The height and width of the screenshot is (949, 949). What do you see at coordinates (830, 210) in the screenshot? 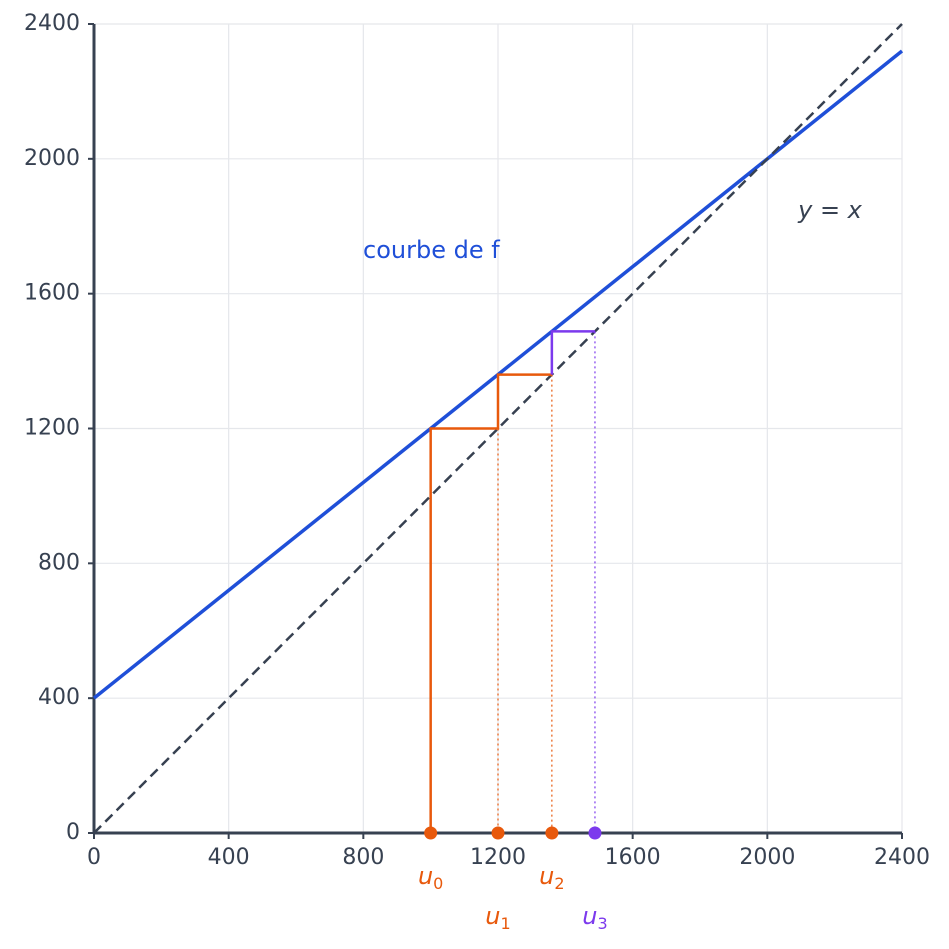
I see `annotation: y = x` at bounding box center [830, 210].